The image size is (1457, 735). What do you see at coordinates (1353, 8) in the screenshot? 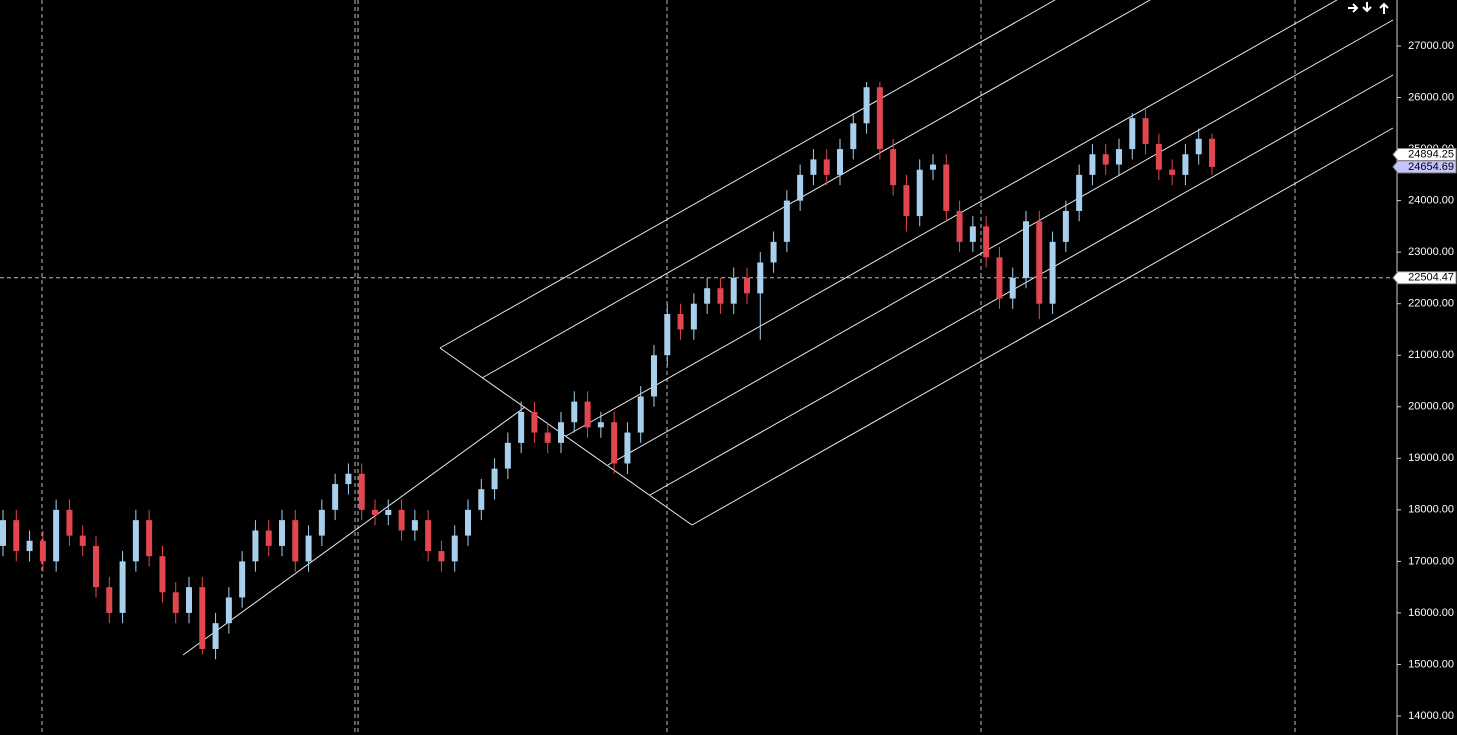
I see `arrow-right-button` at bounding box center [1353, 8].